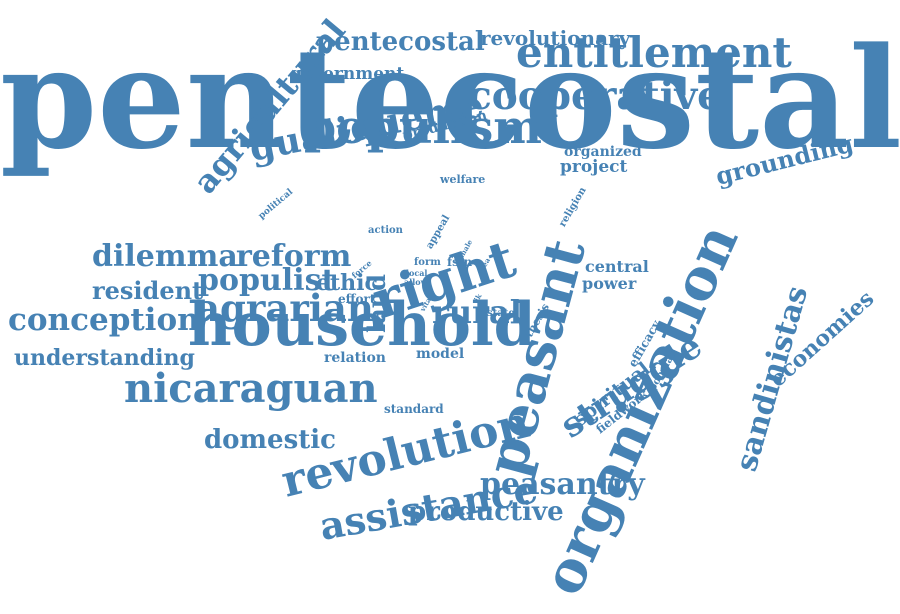  Describe the element at coordinates (355, 358) in the screenshot. I see `word-relation: relation` at that location.